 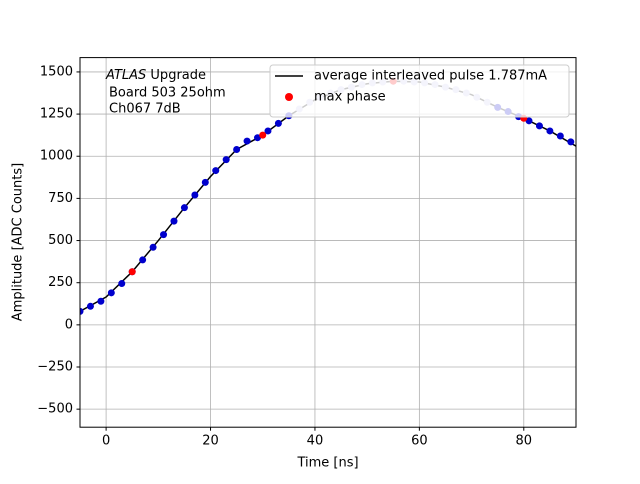 I want to click on x-tick-label: 80, so click(x=524, y=441).